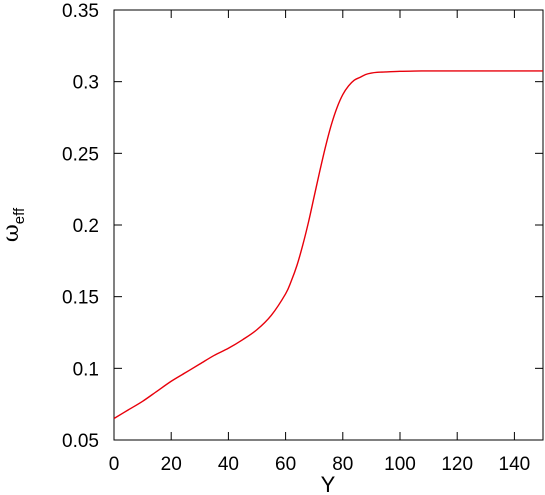  What do you see at coordinates (12, 233) in the screenshot?
I see `y-axis-title-main: ω` at bounding box center [12, 233].